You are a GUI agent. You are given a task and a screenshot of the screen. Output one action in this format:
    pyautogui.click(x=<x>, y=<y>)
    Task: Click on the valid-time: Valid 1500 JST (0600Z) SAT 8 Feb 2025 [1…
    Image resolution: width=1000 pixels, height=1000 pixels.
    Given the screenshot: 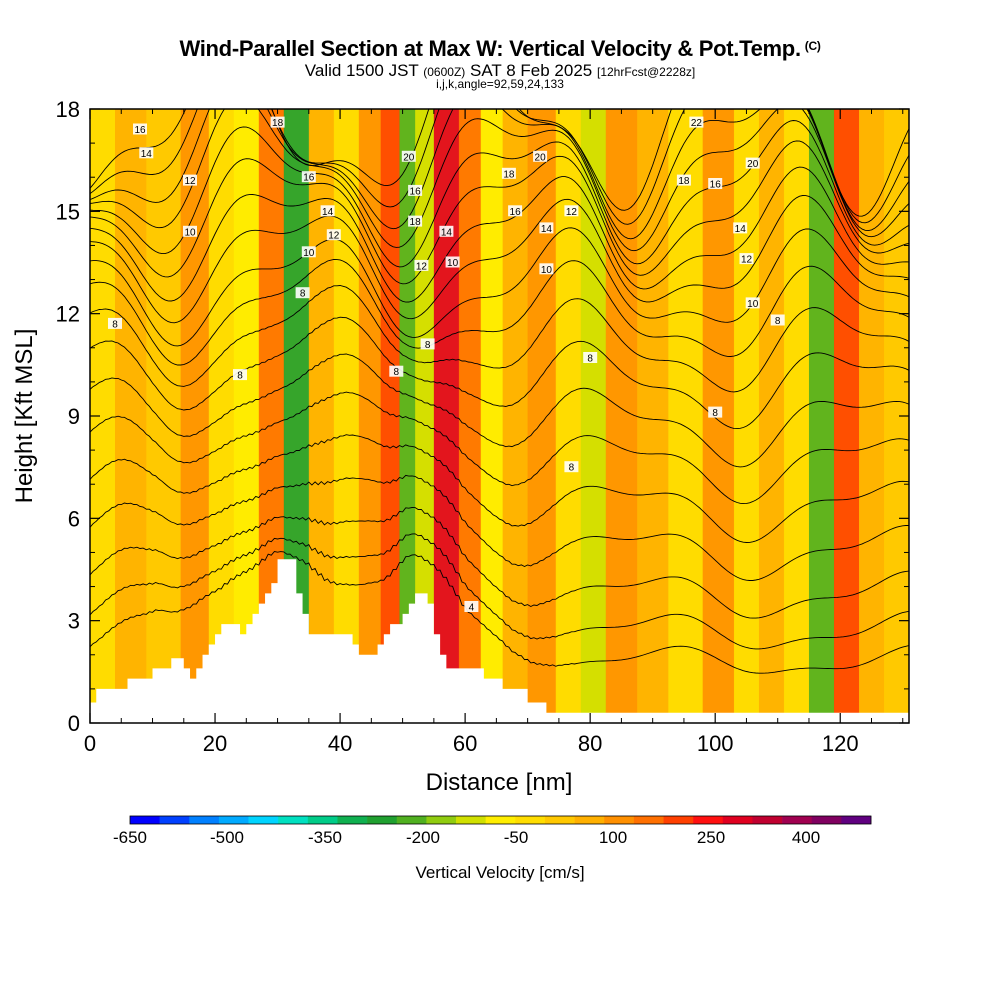 What is the action you would take?
    pyautogui.click(x=500, y=70)
    